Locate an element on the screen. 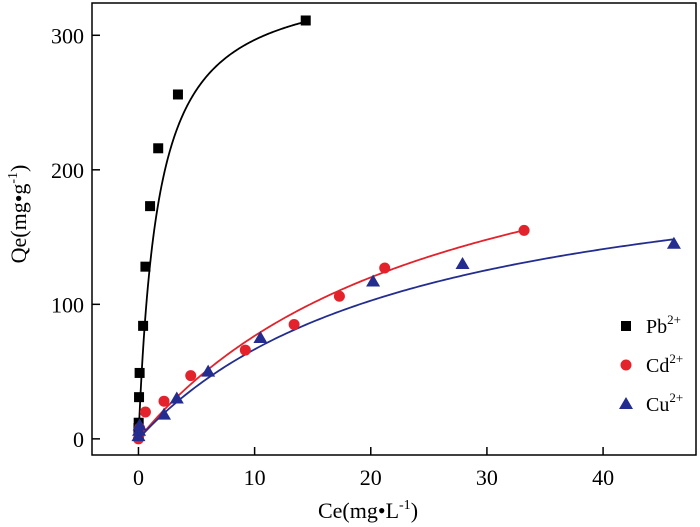 This screenshot has width=700, height=527. legend-label-cu: Cu2+ is located at coordinates (664, 403).